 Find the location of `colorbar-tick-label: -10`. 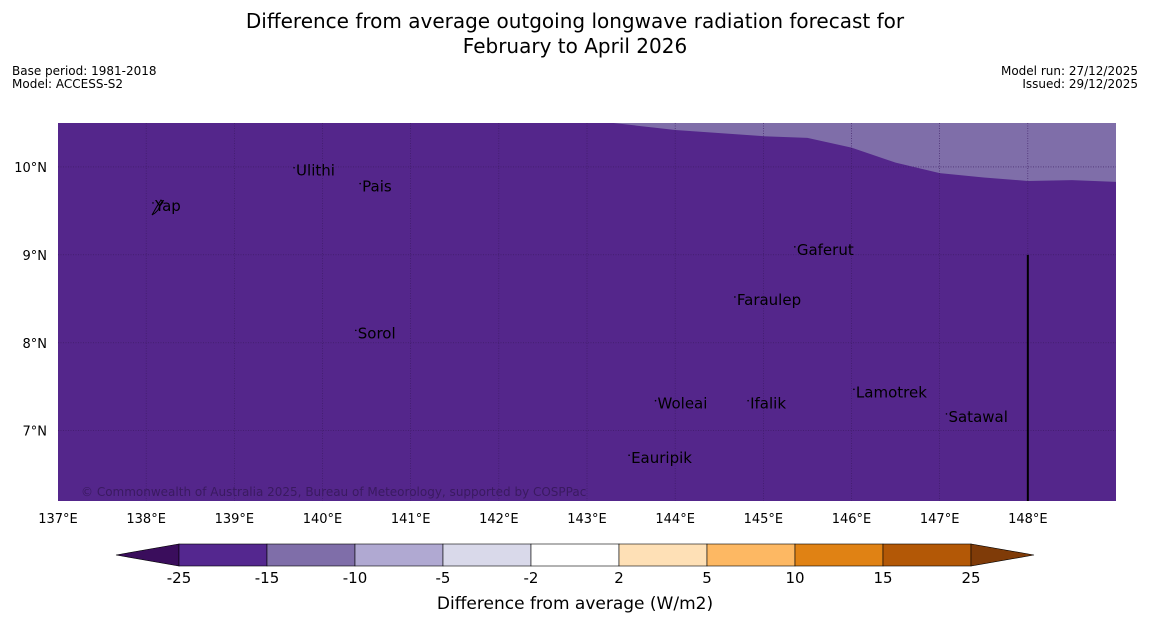

colorbar-tick-label: -10 is located at coordinates (355, 578).